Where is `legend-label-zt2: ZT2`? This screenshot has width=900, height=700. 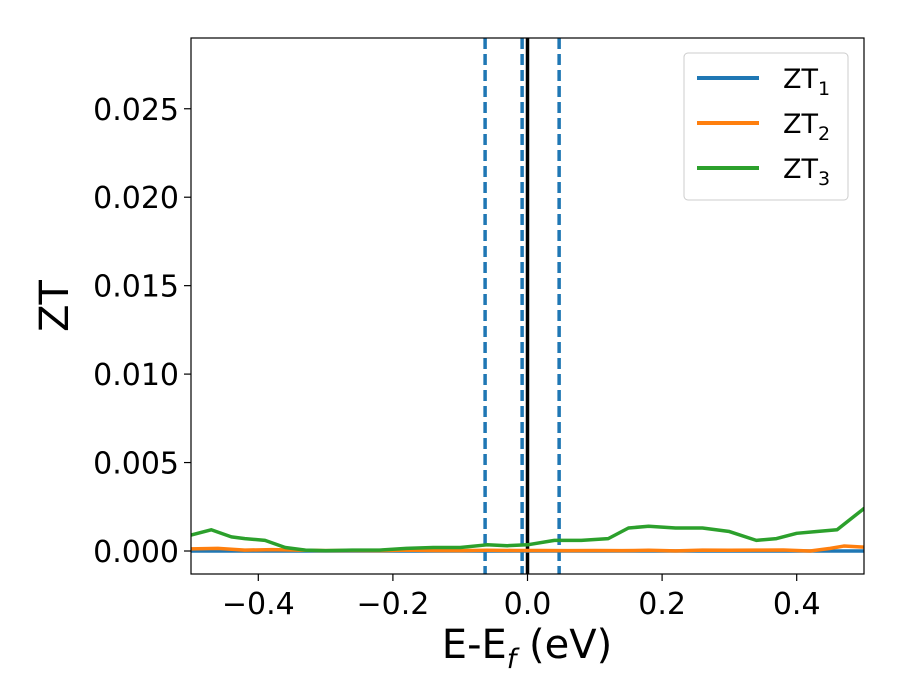 legend-label-zt2: ZT2 is located at coordinates (806, 127).